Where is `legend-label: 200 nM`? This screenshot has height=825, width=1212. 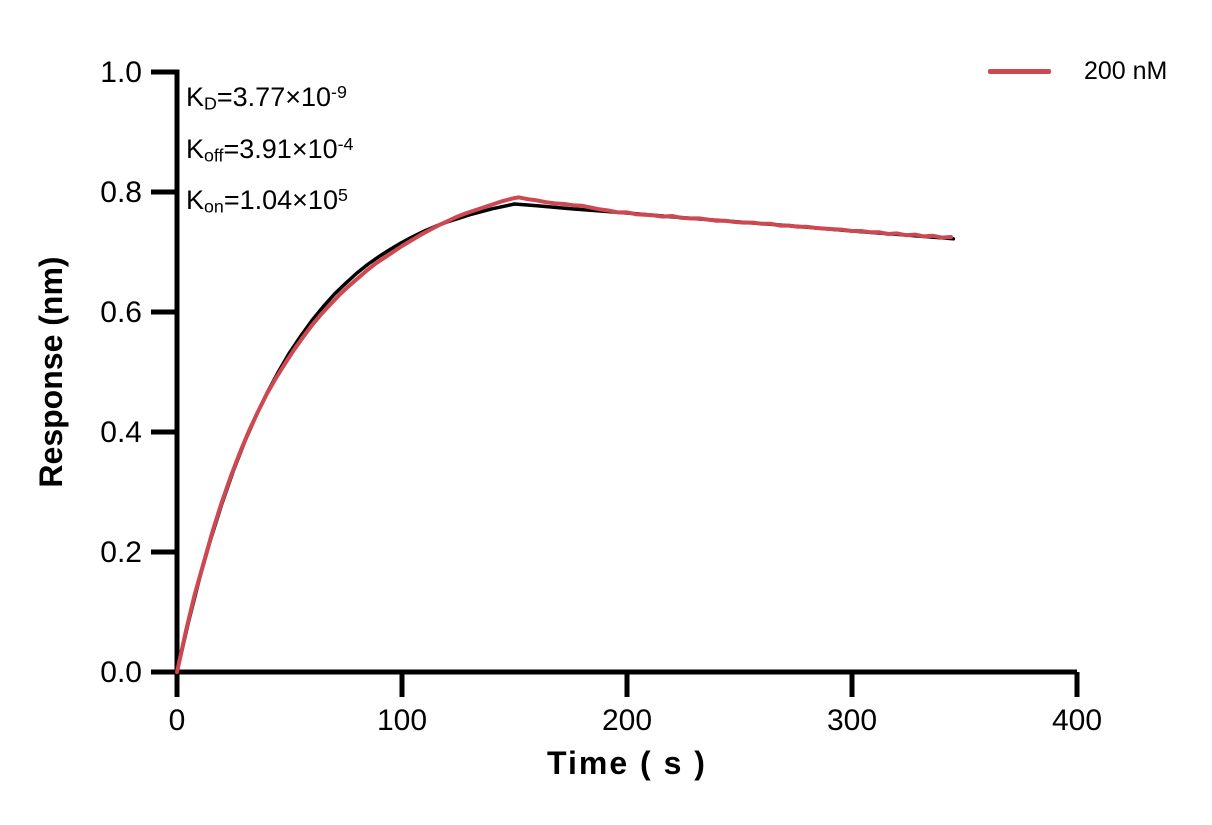 legend-label: 200 nM is located at coordinates (1126, 71).